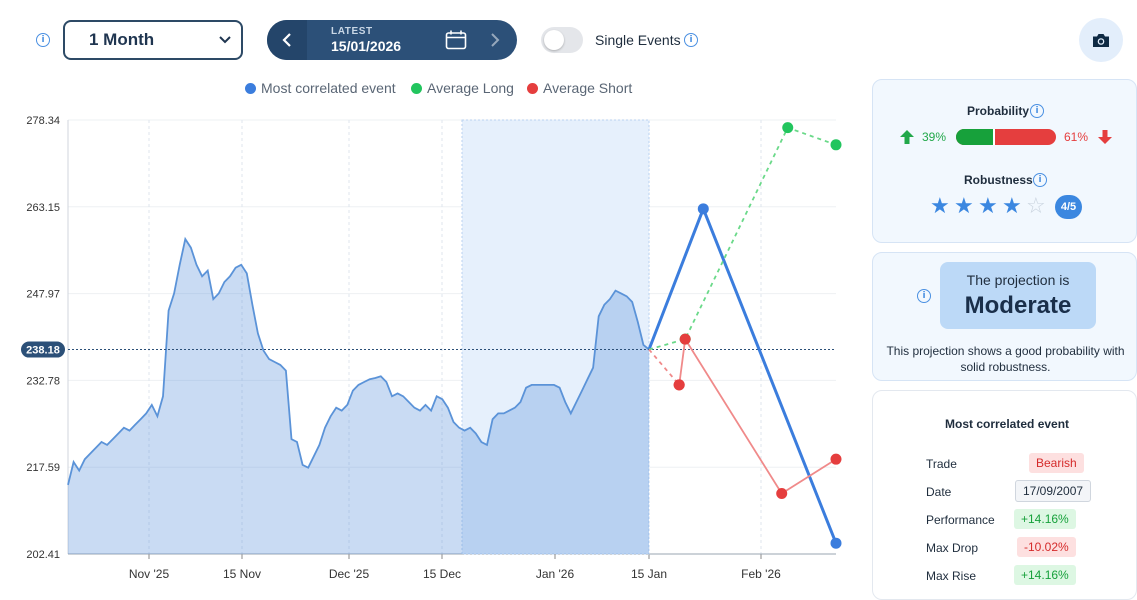  I want to click on single-events-label: Single Events, so click(638, 40).